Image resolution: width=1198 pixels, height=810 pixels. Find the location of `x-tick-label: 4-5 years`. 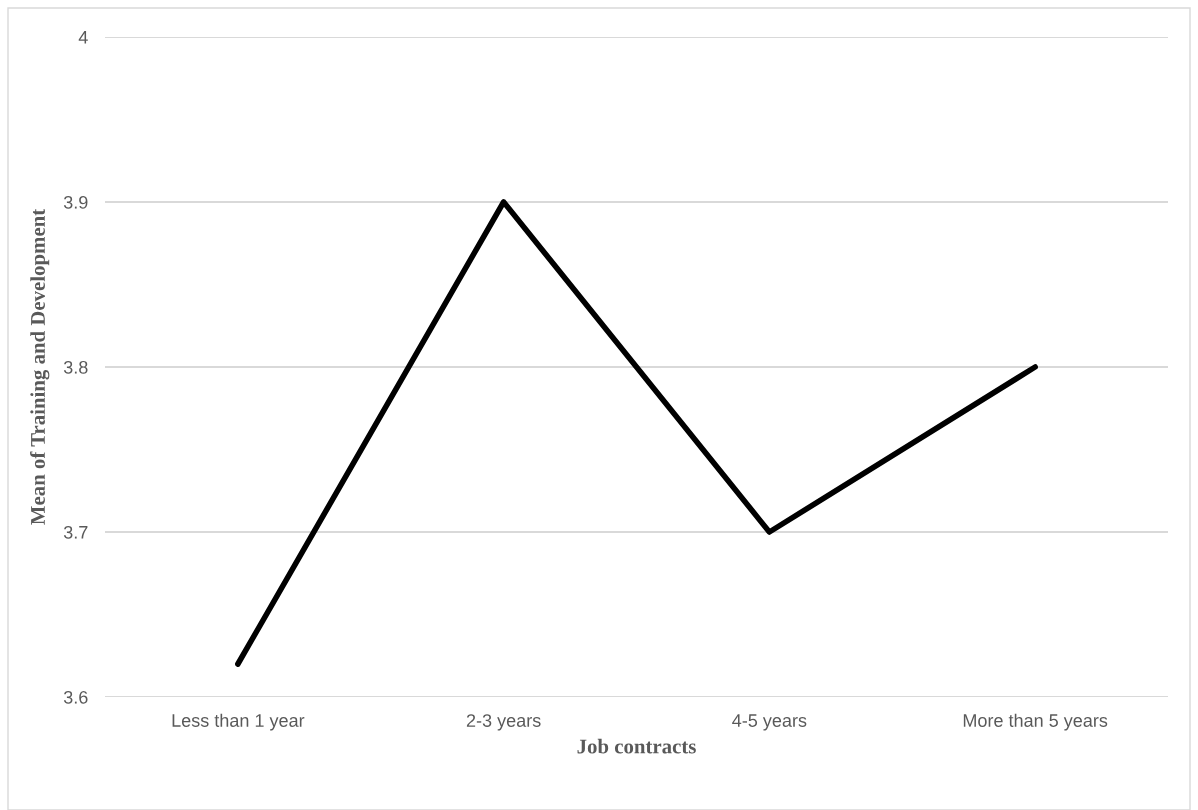

x-tick-label: 4-5 years is located at coordinates (769, 722).